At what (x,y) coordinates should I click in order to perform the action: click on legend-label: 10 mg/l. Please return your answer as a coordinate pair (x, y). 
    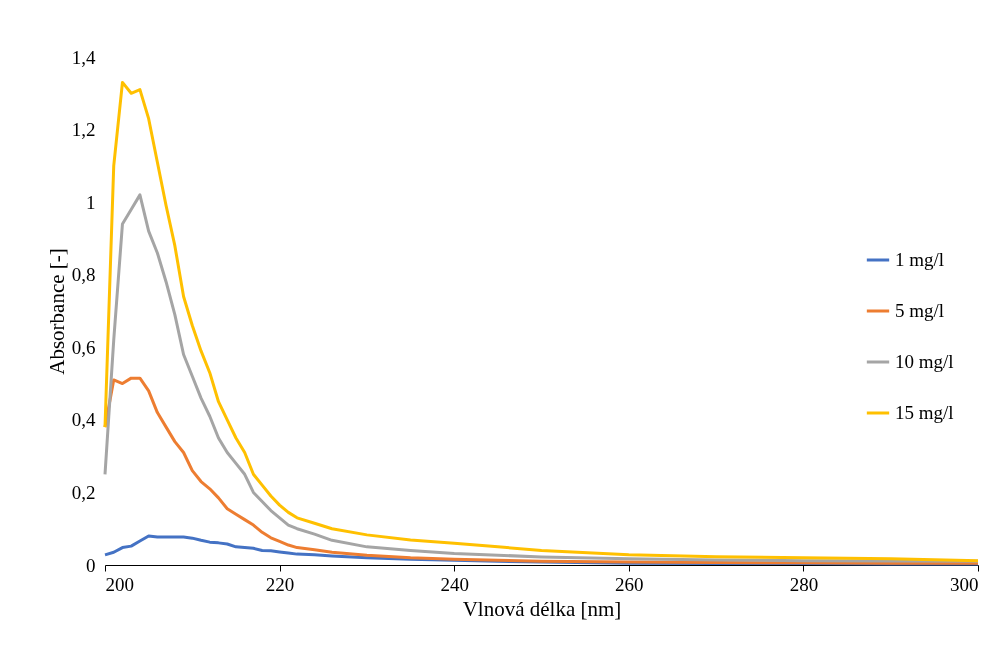
    Looking at the image, I should click on (924, 361).